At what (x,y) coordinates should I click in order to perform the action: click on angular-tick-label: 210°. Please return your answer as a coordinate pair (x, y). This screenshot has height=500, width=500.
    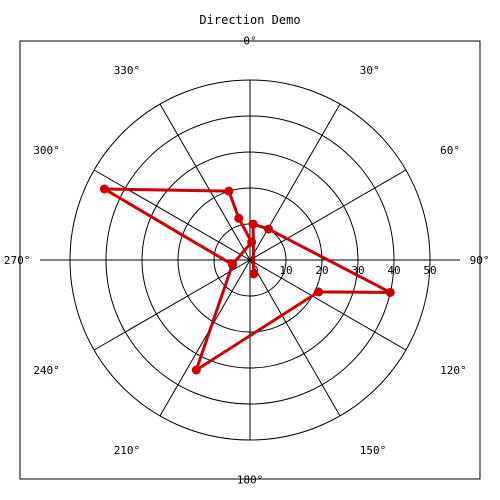
    Looking at the image, I should click on (127, 450).